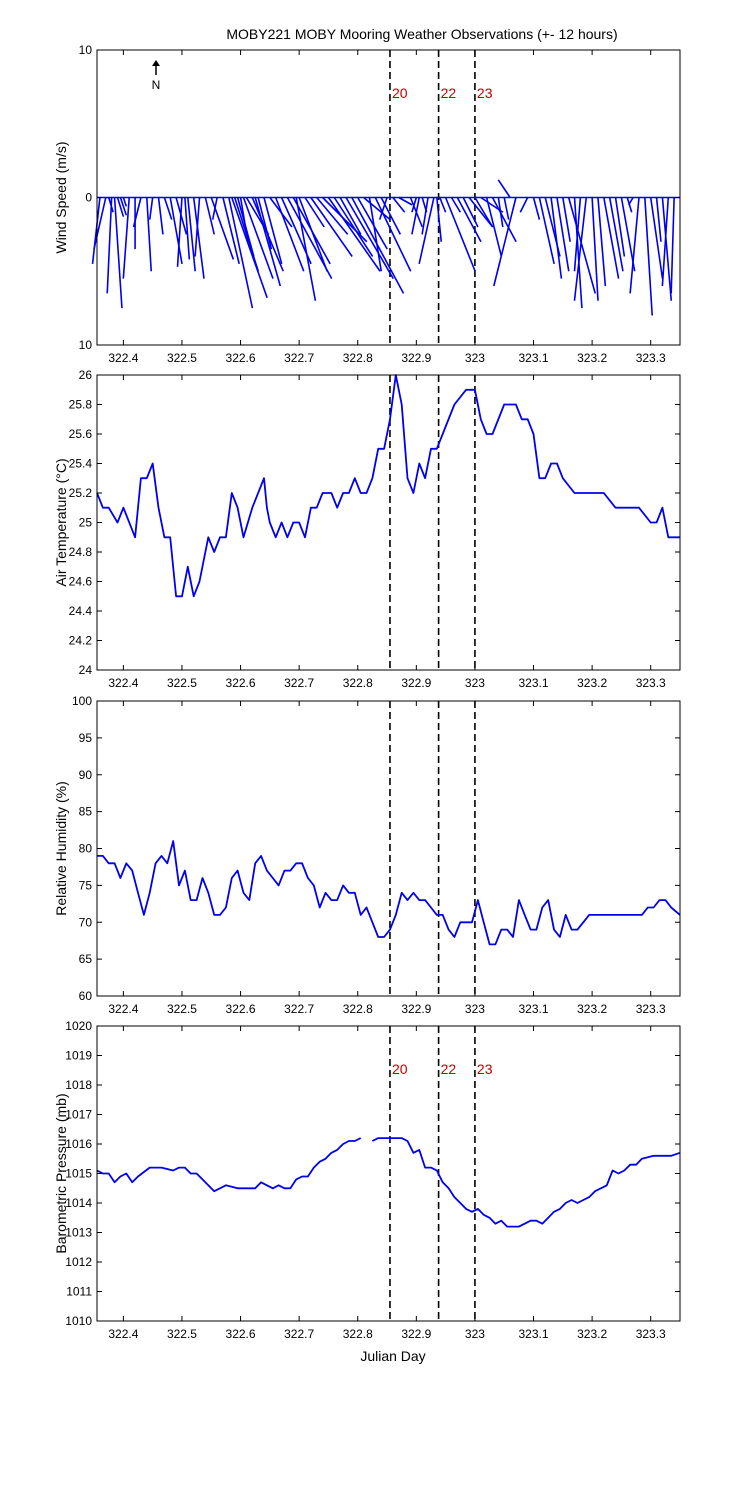  What do you see at coordinates (389, 893) in the screenshot?
I see `series-line` at bounding box center [389, 893].